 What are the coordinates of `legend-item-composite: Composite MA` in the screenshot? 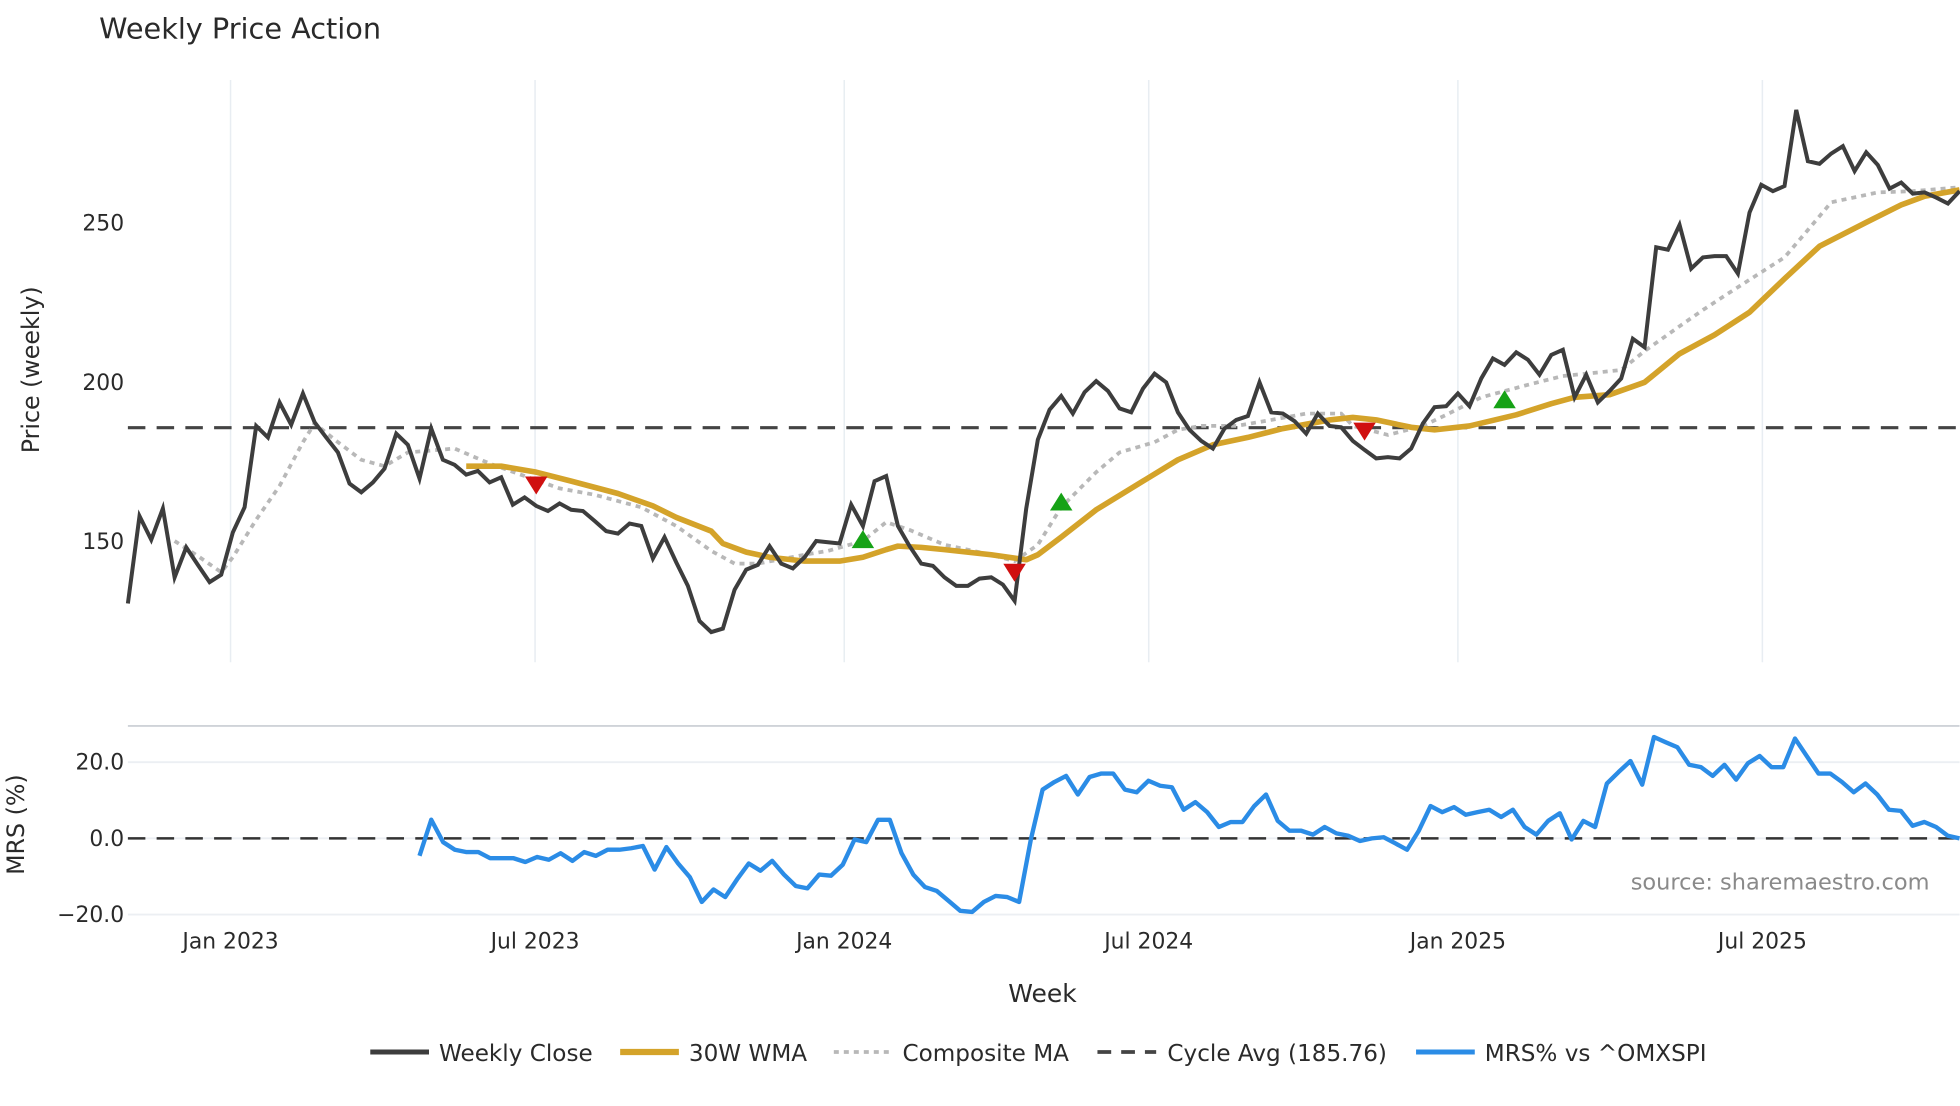 It's located at (951, 1054).